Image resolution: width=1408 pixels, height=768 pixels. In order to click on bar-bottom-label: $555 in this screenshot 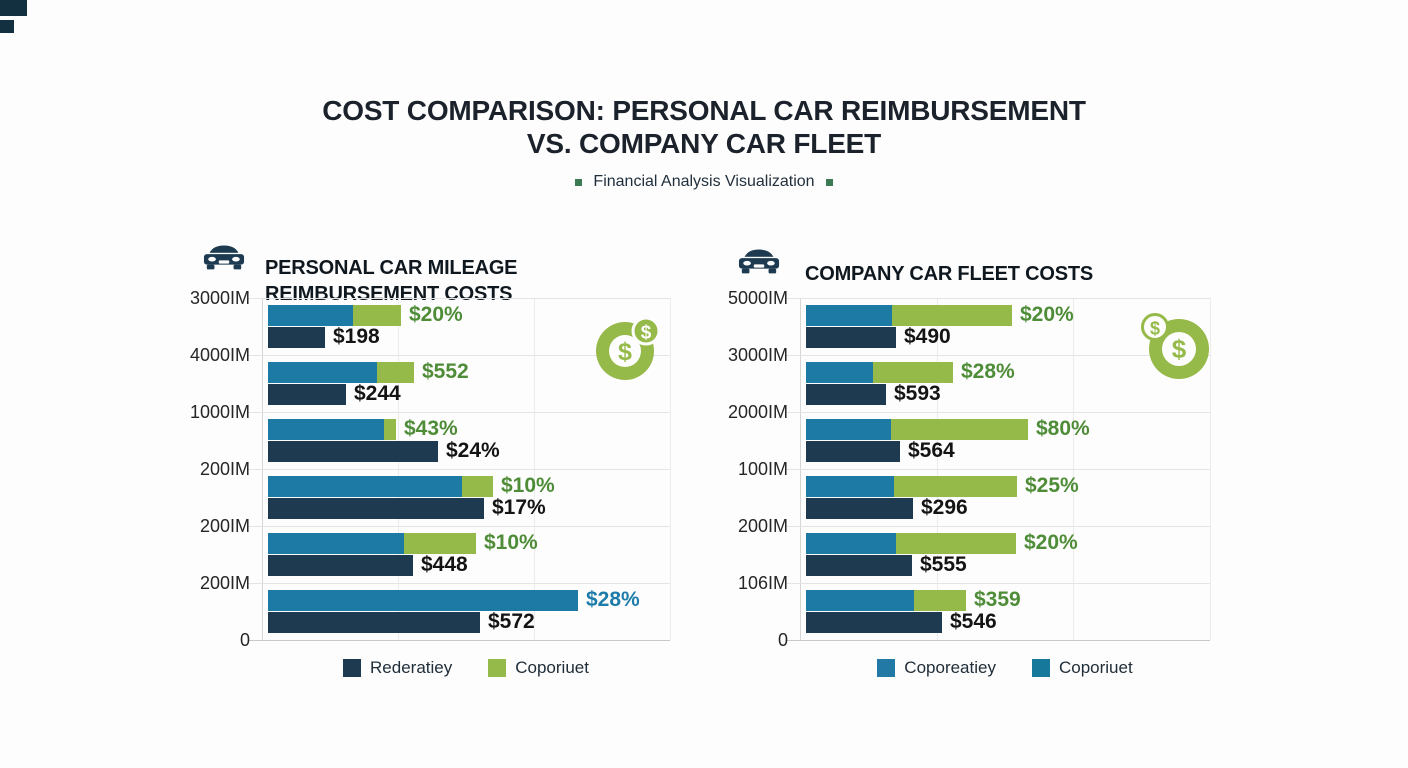, I will do `click(943, 564)`.